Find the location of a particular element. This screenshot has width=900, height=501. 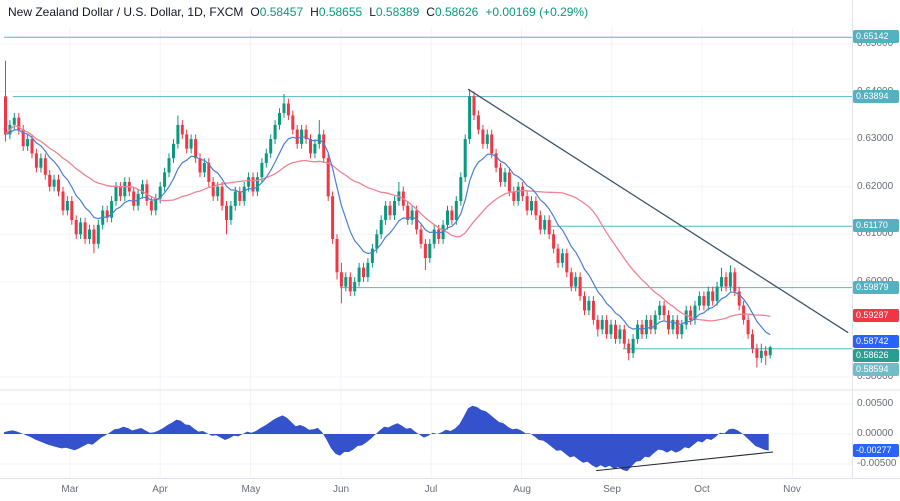

time-axis-label-apr: Apr is located at coordinates (160, 489).